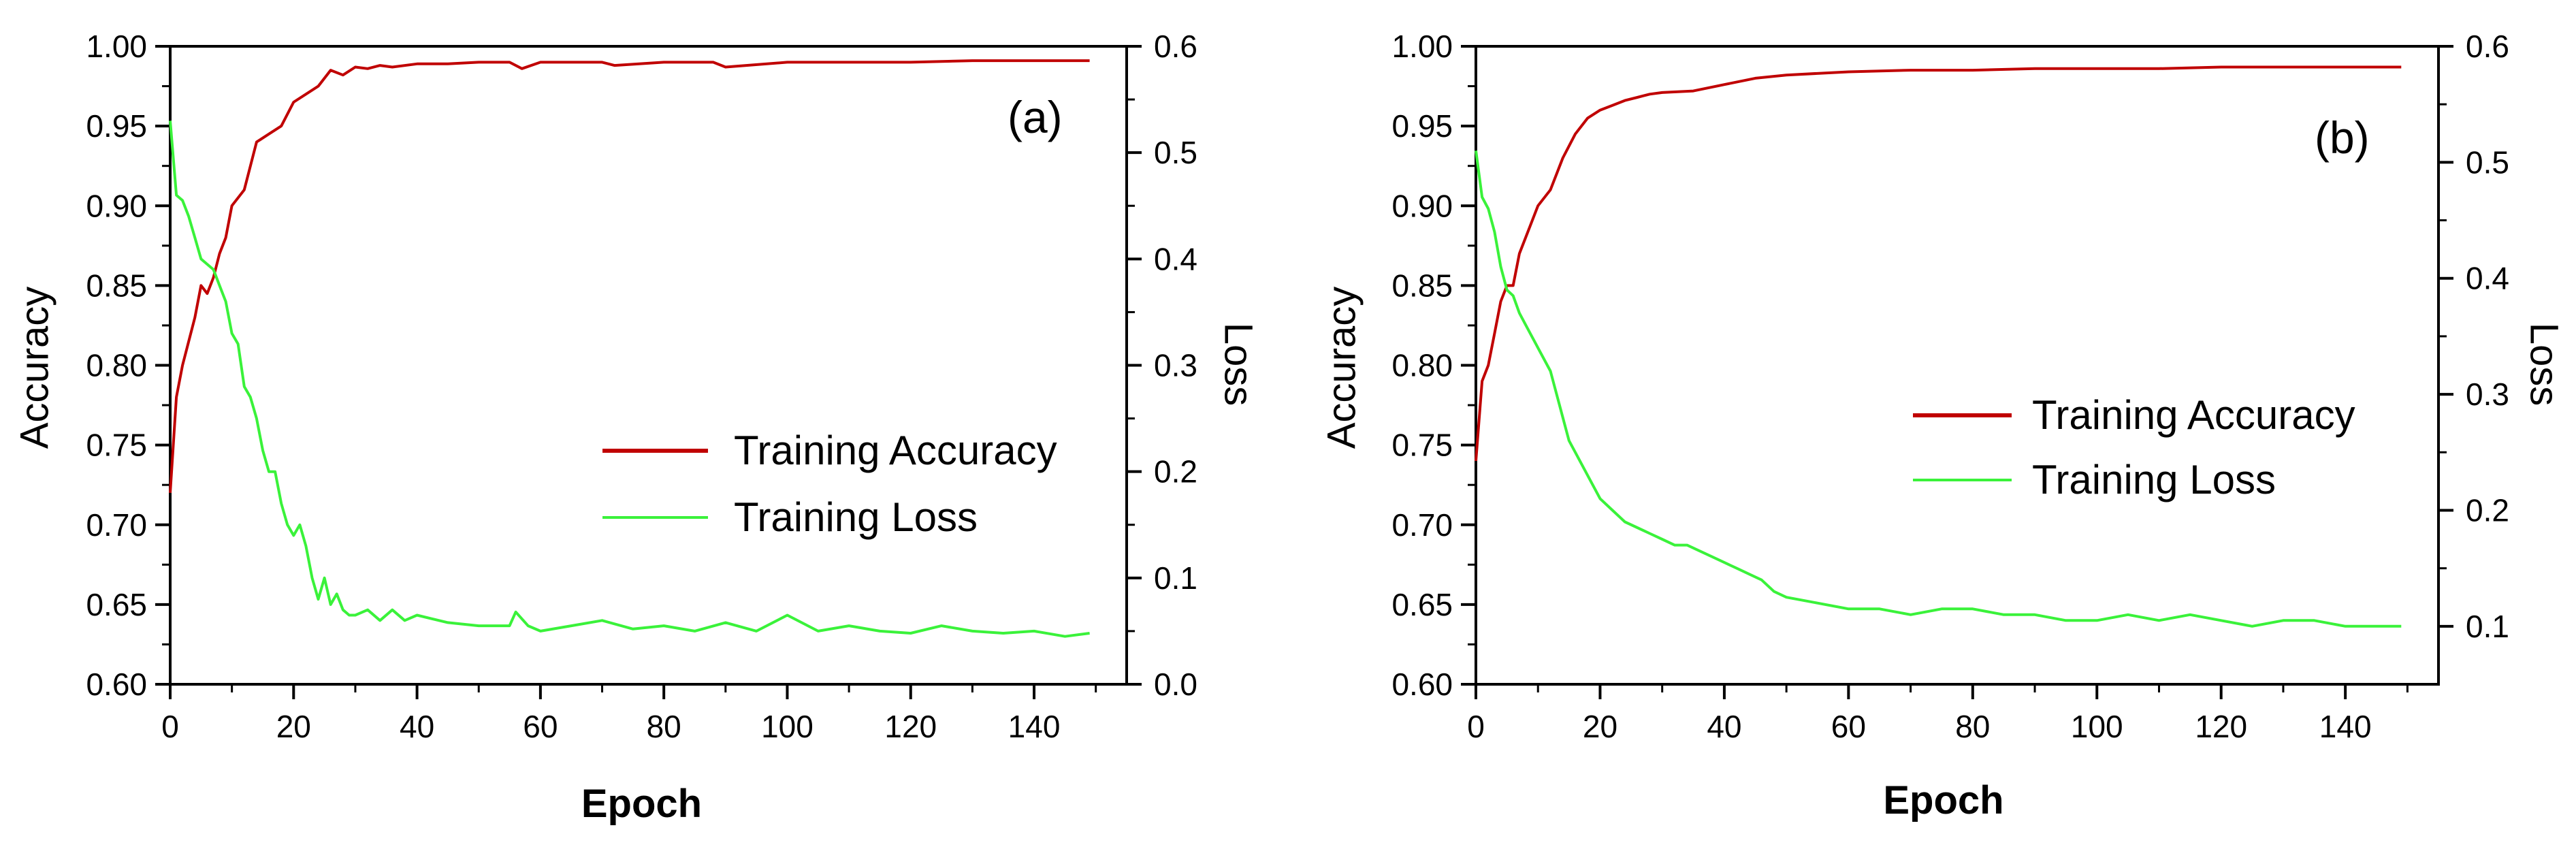  What do you see at coordinates (1035, 117) in the screenshot?
I see `panel-label: (a)` at bounding box center [1035, 117].